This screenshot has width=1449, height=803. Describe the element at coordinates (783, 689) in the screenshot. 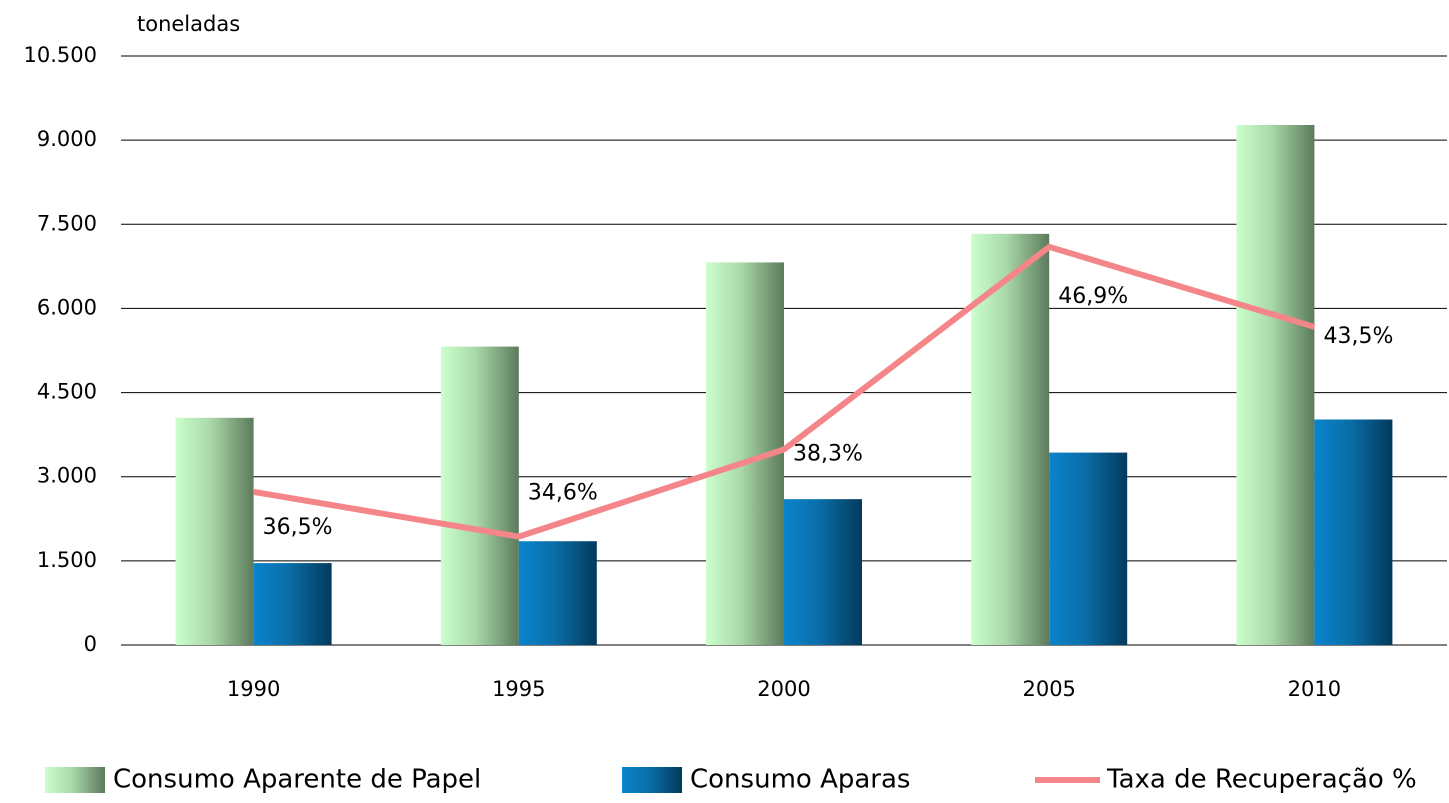

I see `x-tick-label: 2000` at that location.